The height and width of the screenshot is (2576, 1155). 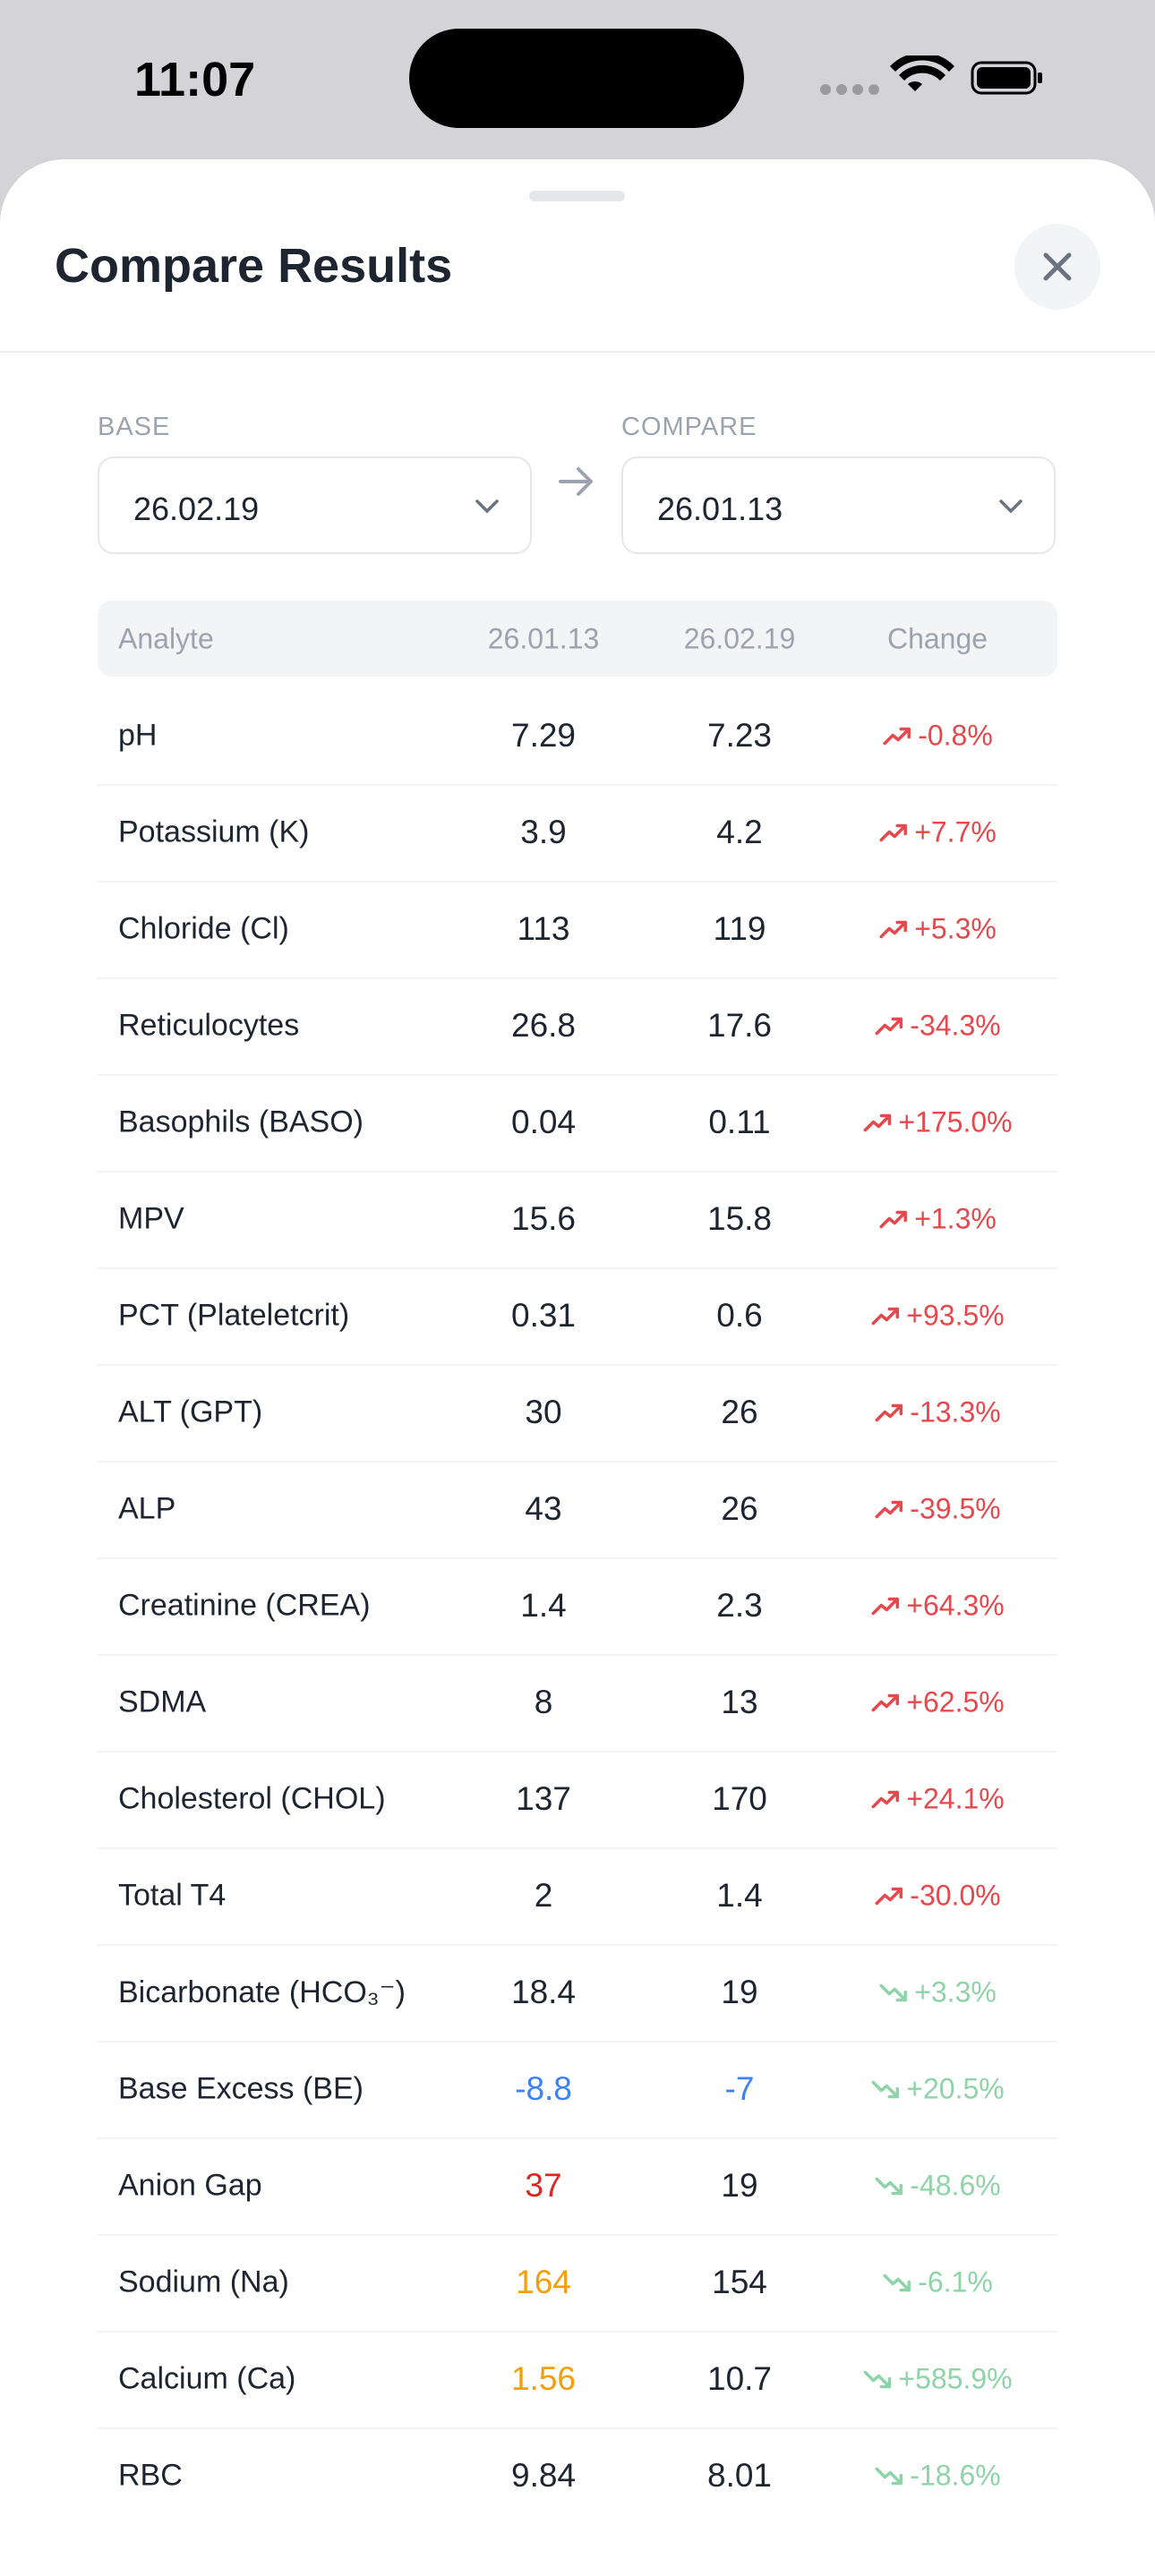 What do you see at coordinates (739, 2475) in the screenshot?
I see `value-cell: 8.01` at bounding box center [739, 2475].